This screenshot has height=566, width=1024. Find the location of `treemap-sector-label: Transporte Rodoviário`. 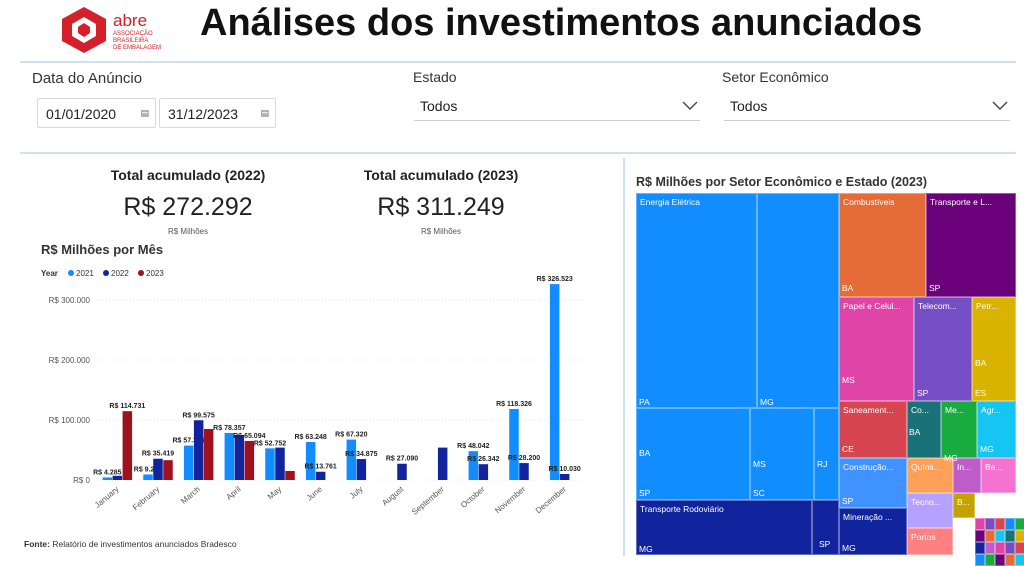

treemap-sector-label: Transporte Rodoviário is located at coordinates (682, 509).